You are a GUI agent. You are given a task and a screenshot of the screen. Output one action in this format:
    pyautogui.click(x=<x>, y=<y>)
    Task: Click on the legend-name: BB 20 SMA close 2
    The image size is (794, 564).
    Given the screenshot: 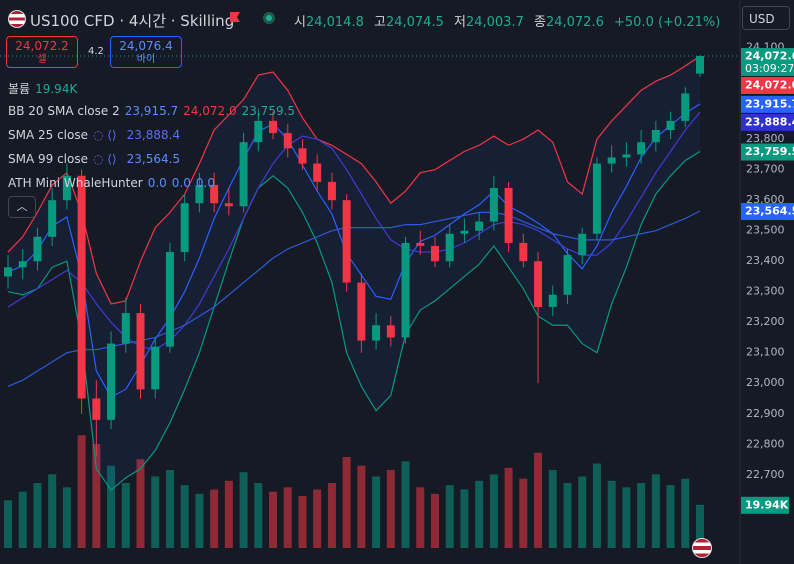 What is the action you would take?
    pyautogui.click(x=64, y=111)
    